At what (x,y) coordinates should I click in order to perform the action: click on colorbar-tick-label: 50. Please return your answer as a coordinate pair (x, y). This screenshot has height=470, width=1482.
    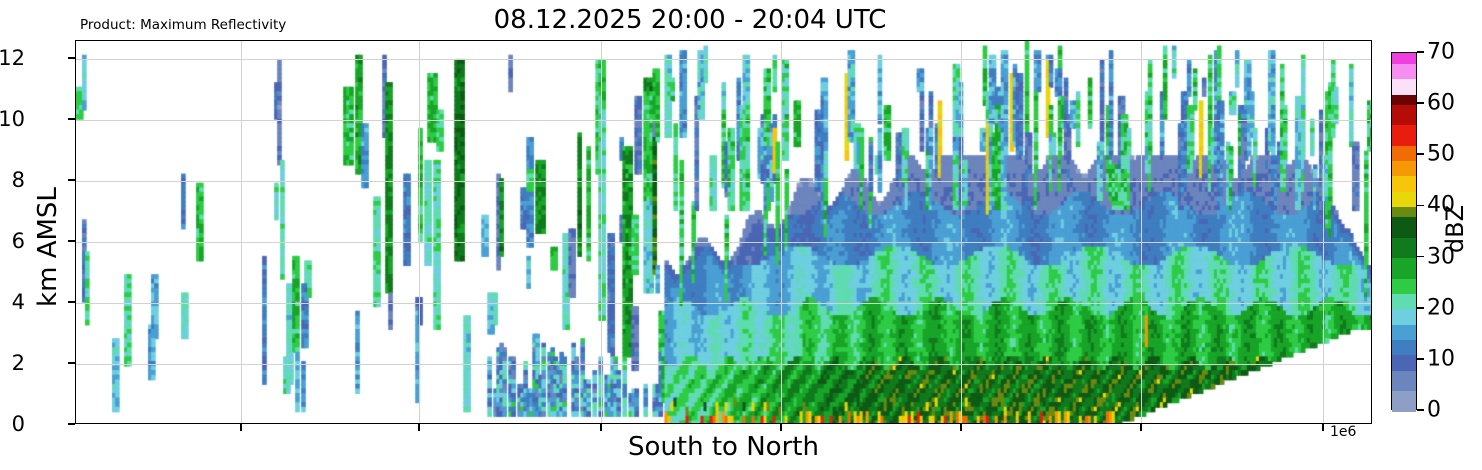
    Looking at the image, I should click on (1441, 154).